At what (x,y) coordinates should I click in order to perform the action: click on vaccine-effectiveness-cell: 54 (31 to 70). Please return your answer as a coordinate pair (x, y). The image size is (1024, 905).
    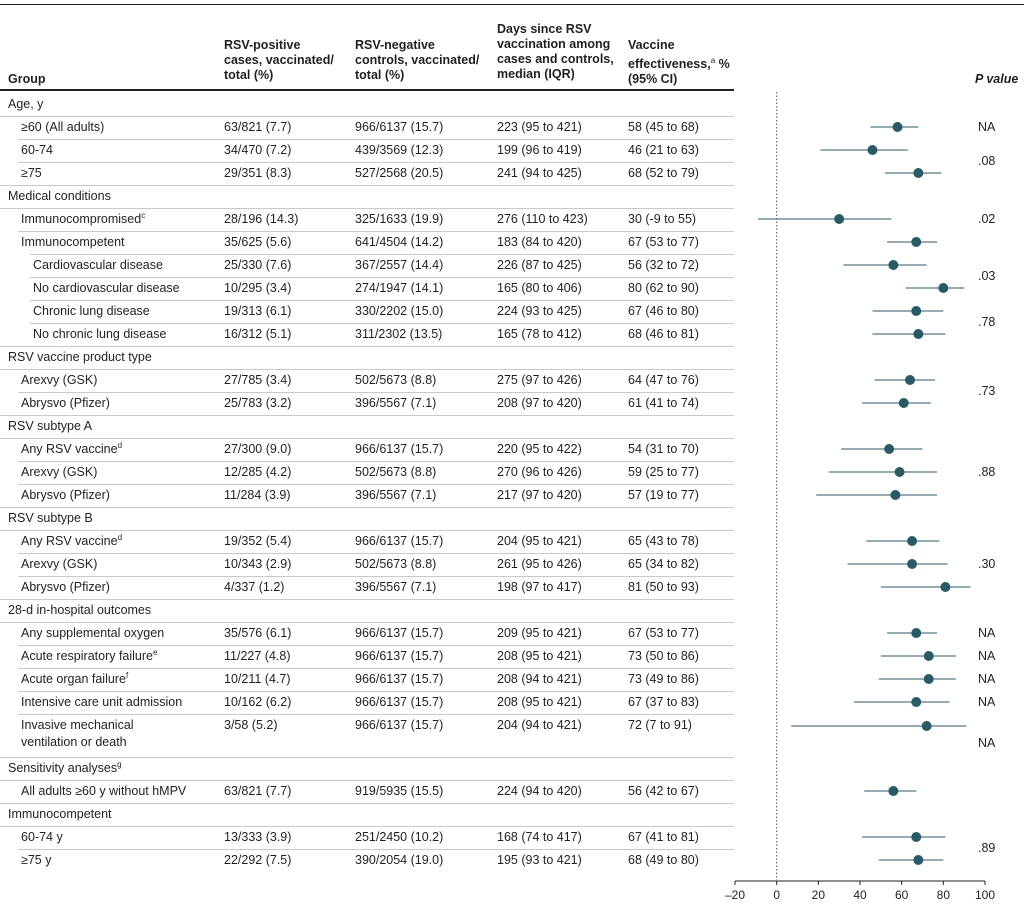
    Looking at the image, I should click on (663, 449).